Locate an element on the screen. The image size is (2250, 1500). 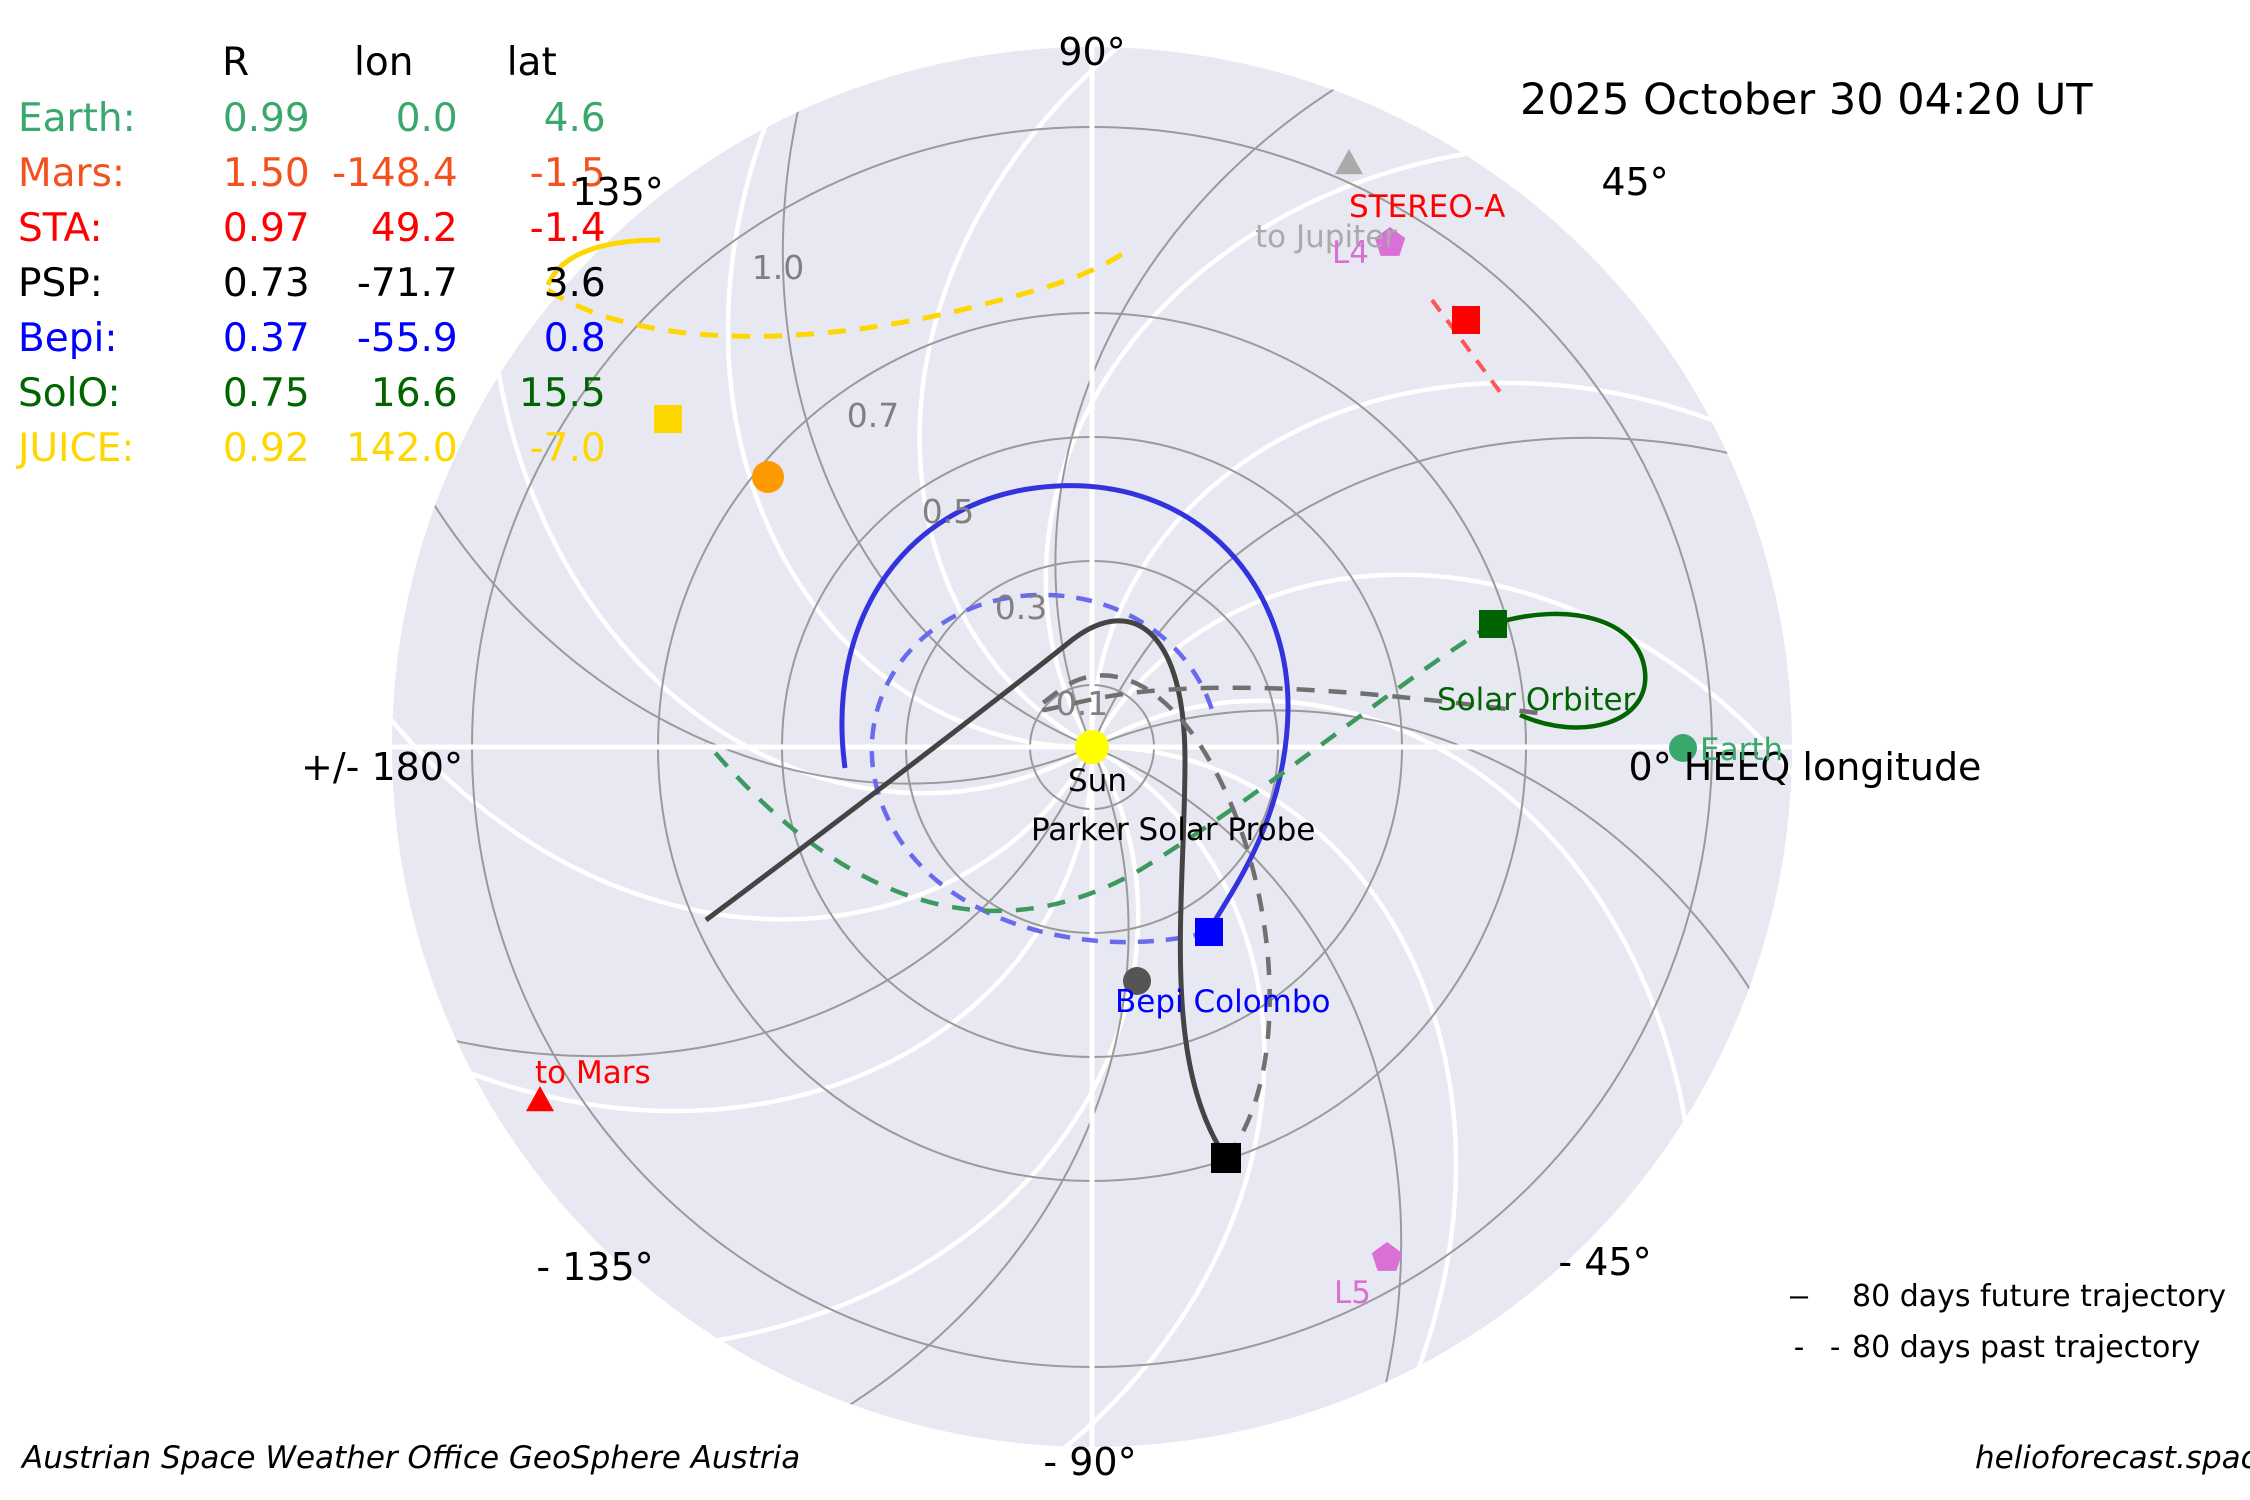
marker-juice is located at coordinates (668, 419).